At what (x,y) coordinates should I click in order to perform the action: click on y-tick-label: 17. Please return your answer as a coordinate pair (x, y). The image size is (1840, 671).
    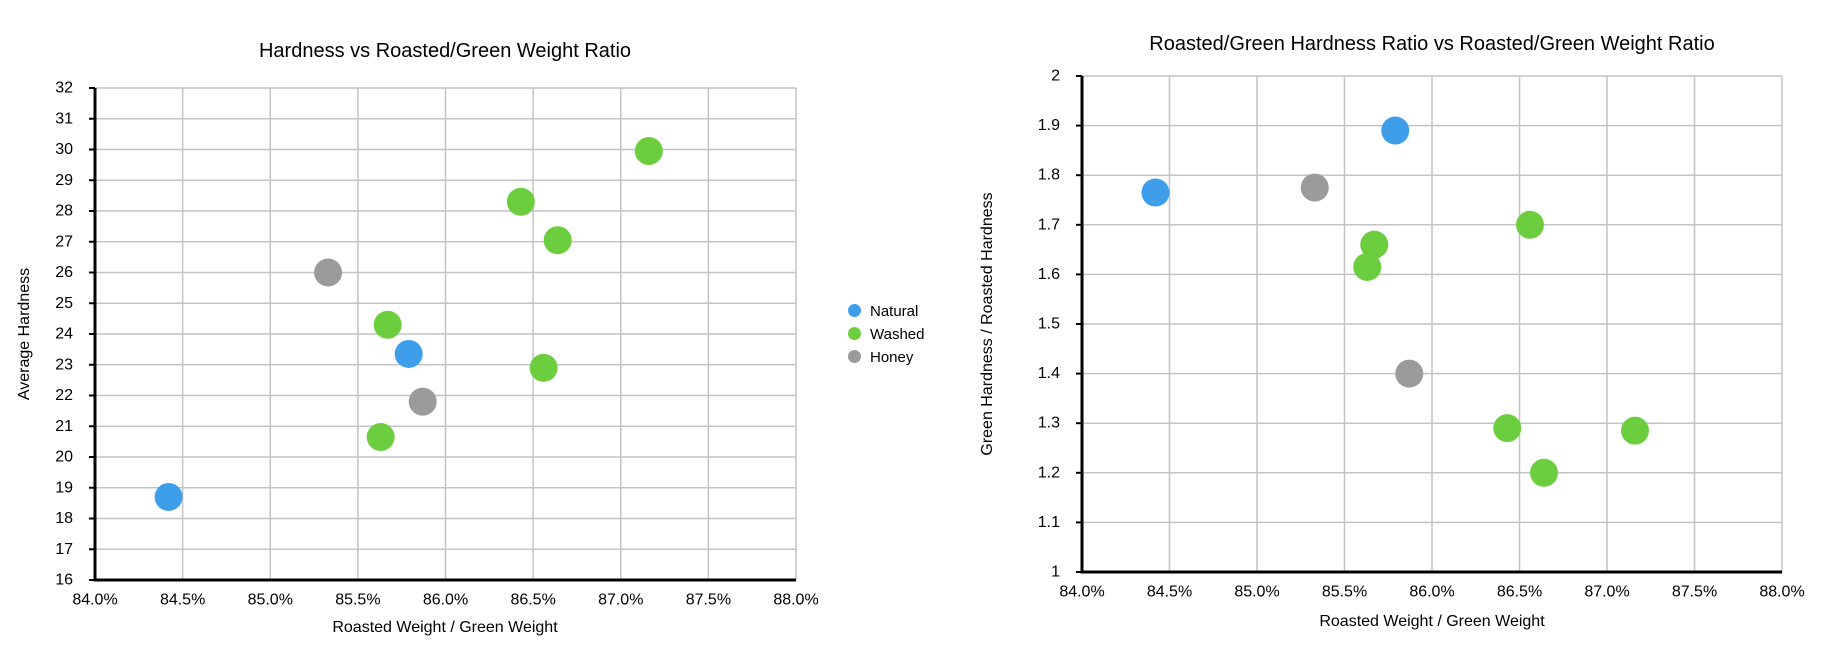
    Looking at the image, I should click on (64, 549).